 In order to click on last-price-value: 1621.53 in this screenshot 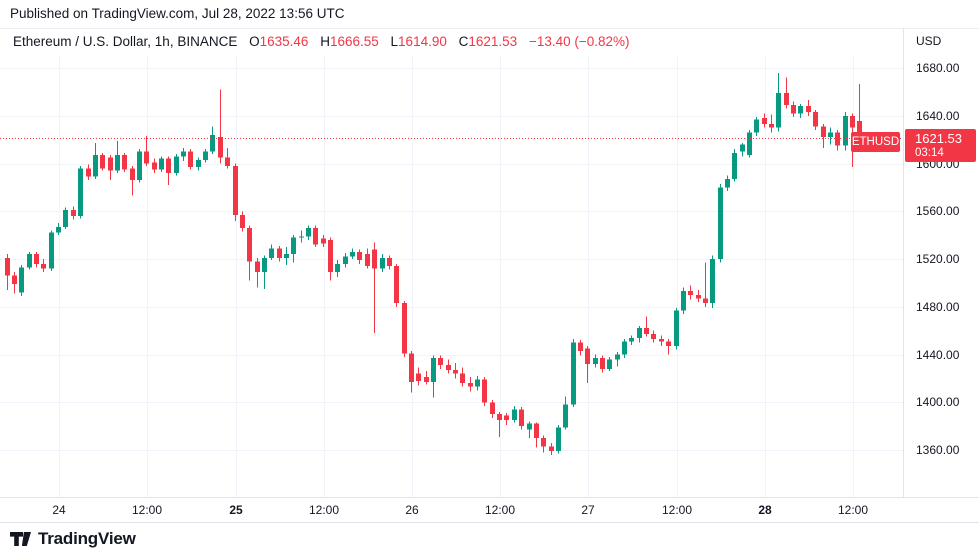, I will do `click(938, 138)`.